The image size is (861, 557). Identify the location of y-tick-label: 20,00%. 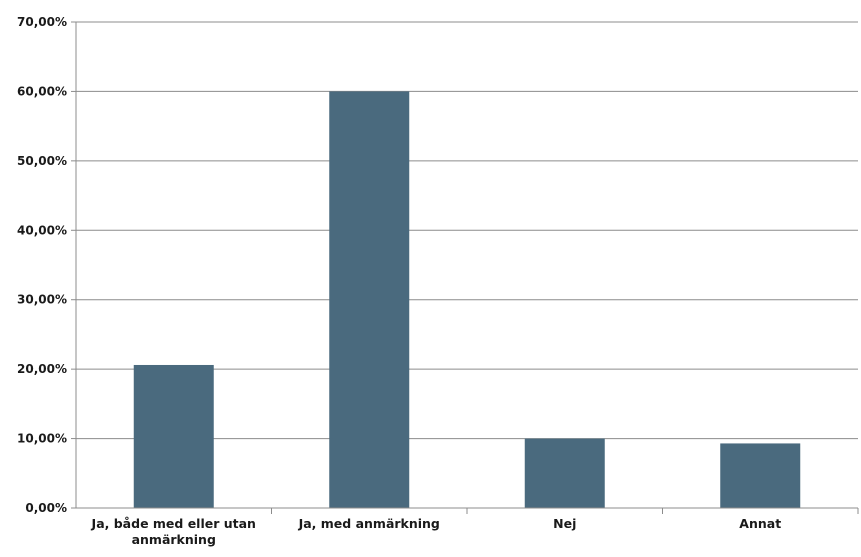
(42, 369).